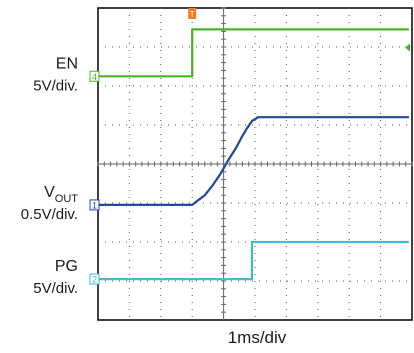 The width and height of the screenshot is (414, 353). What do you see at coordinates (49, 214) in the screenshot?
I see `channel-scale: 0.5V/div.` at bounding box center [49, 214].